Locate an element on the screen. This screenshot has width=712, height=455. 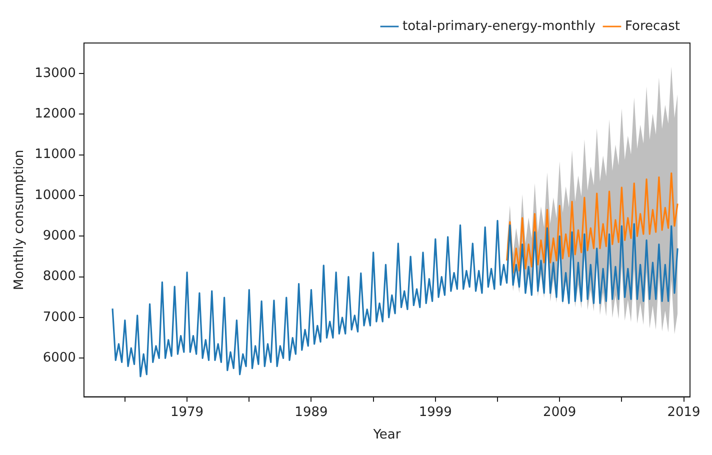
y-tick-label: 6000 is located at coordinates (59, 358).